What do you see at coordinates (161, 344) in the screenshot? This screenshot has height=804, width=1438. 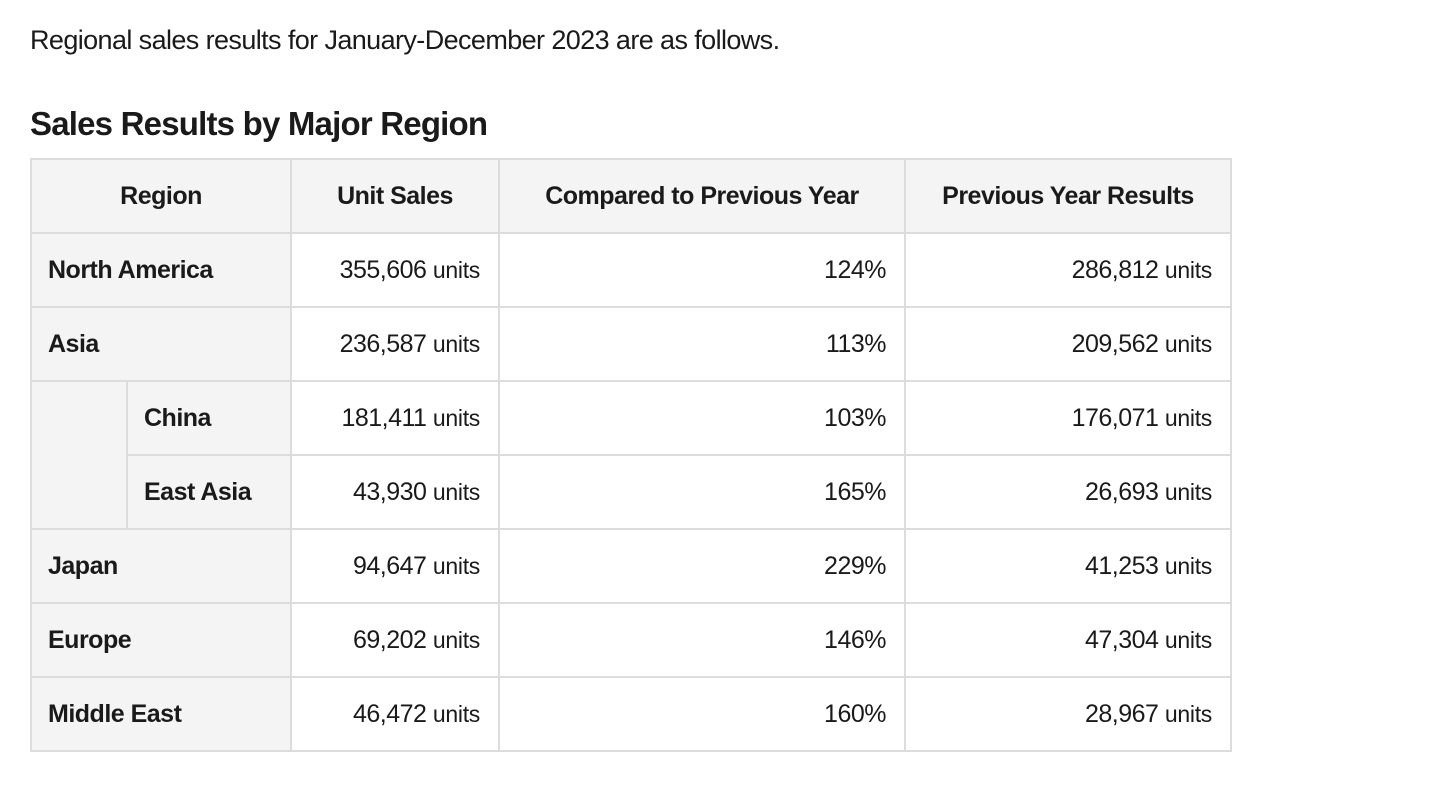 I see `region-name: Asia` at bounding box center [161, 344].